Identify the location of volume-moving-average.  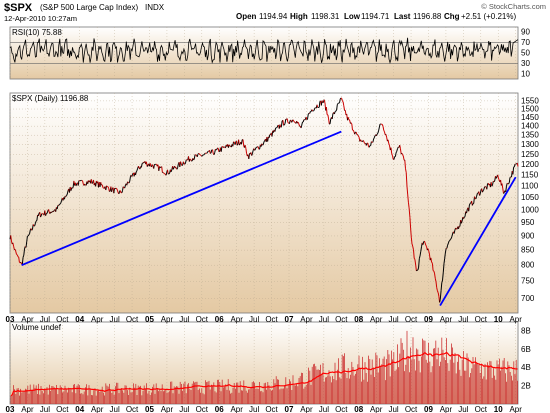
(264, 374).